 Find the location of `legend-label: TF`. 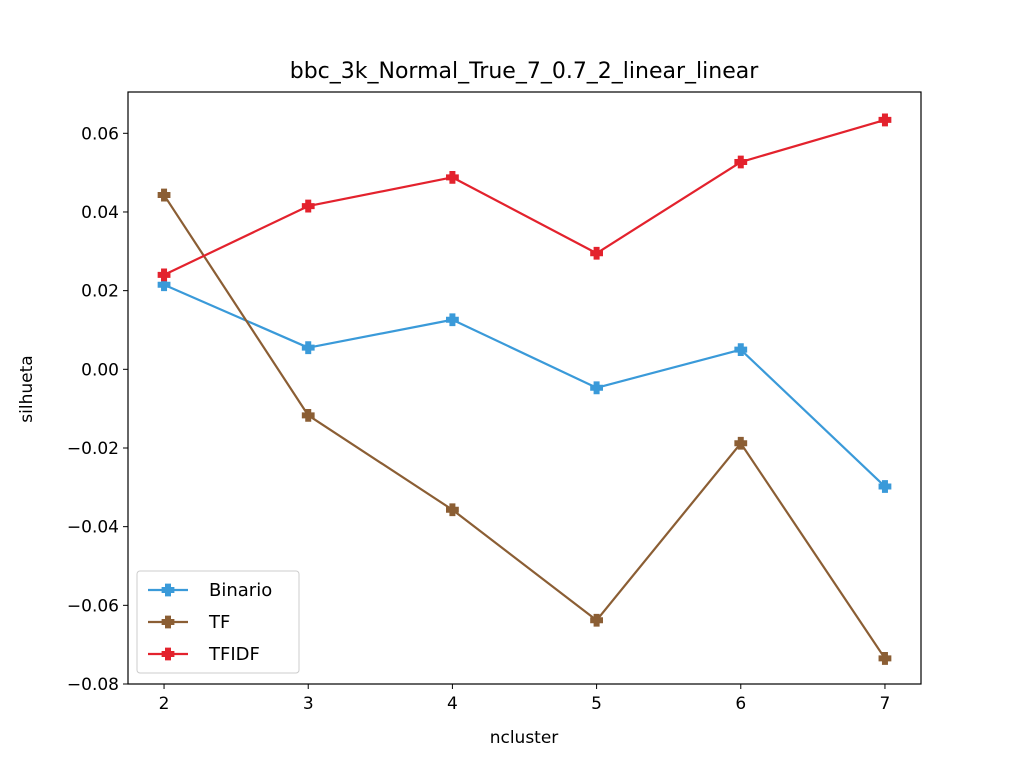

legend-label: TF is located at coordinates (219, 622).